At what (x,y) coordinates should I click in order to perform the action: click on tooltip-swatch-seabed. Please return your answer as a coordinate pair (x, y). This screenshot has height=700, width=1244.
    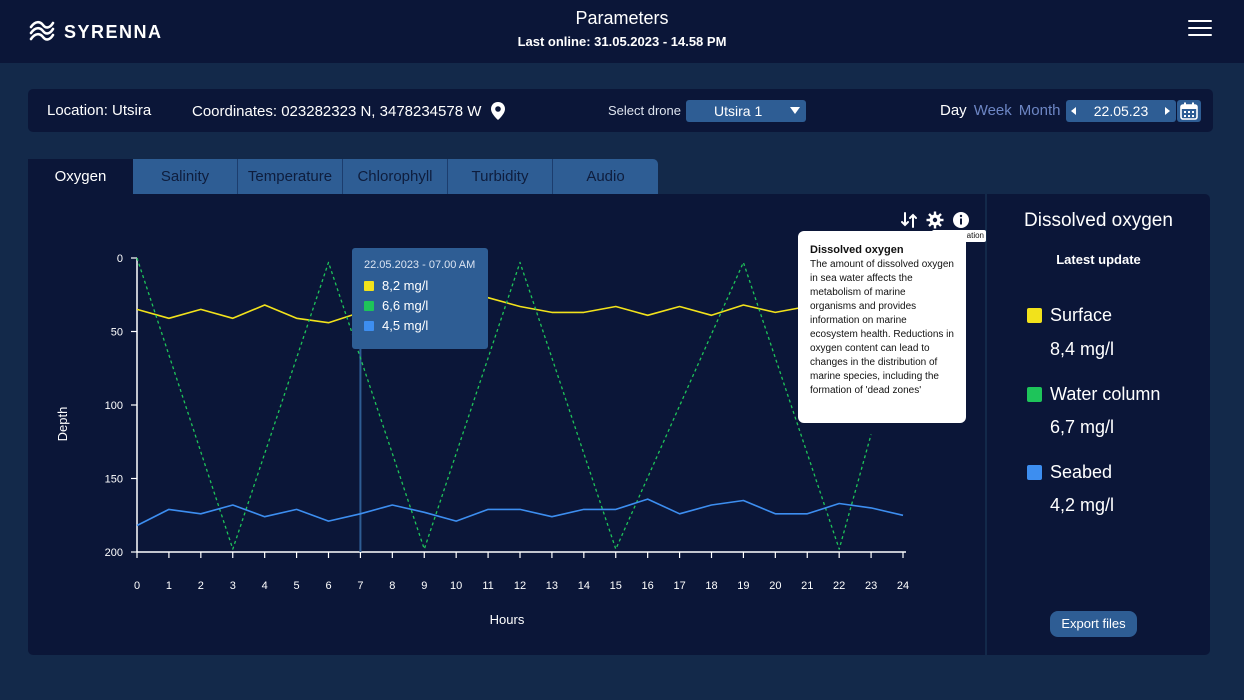
    Looking at the image, I should click on (369, 325).